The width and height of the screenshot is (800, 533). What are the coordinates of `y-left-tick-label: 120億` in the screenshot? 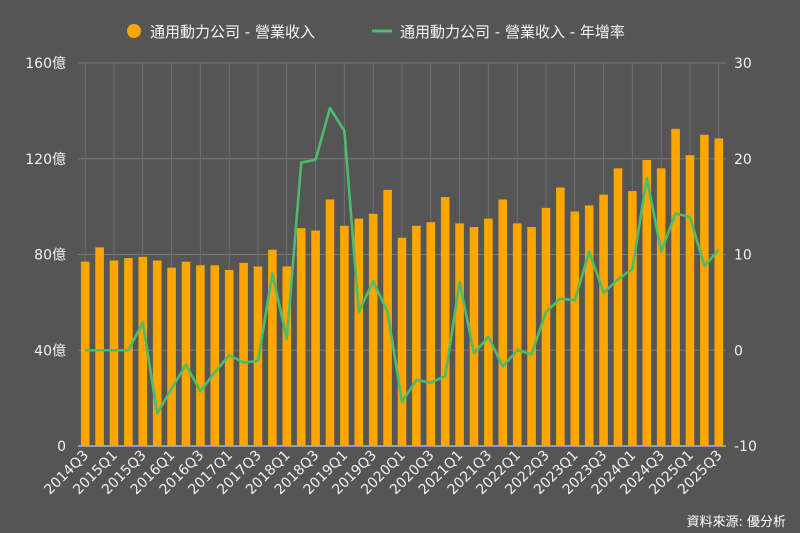 It's located at (45, 160).